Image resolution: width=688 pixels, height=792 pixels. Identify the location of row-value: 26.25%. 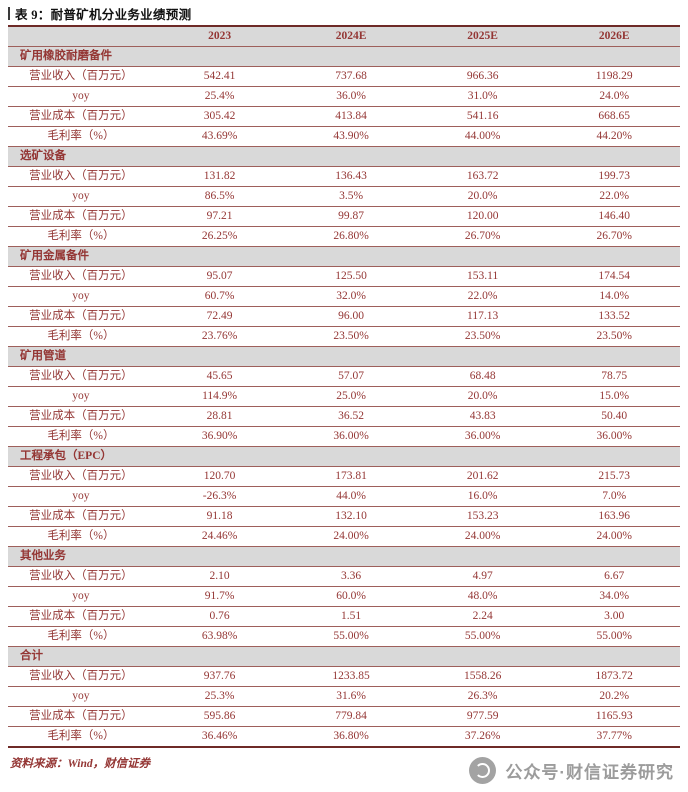
(219, 236).